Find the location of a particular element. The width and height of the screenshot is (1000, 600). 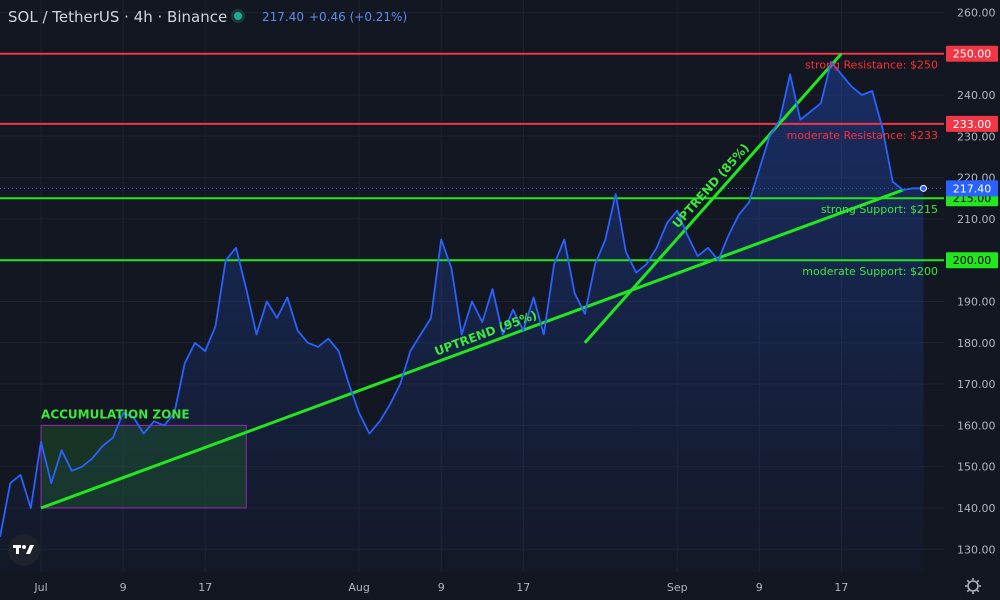

y-tick-label: 230.00 is located at coordinates (976, 136).